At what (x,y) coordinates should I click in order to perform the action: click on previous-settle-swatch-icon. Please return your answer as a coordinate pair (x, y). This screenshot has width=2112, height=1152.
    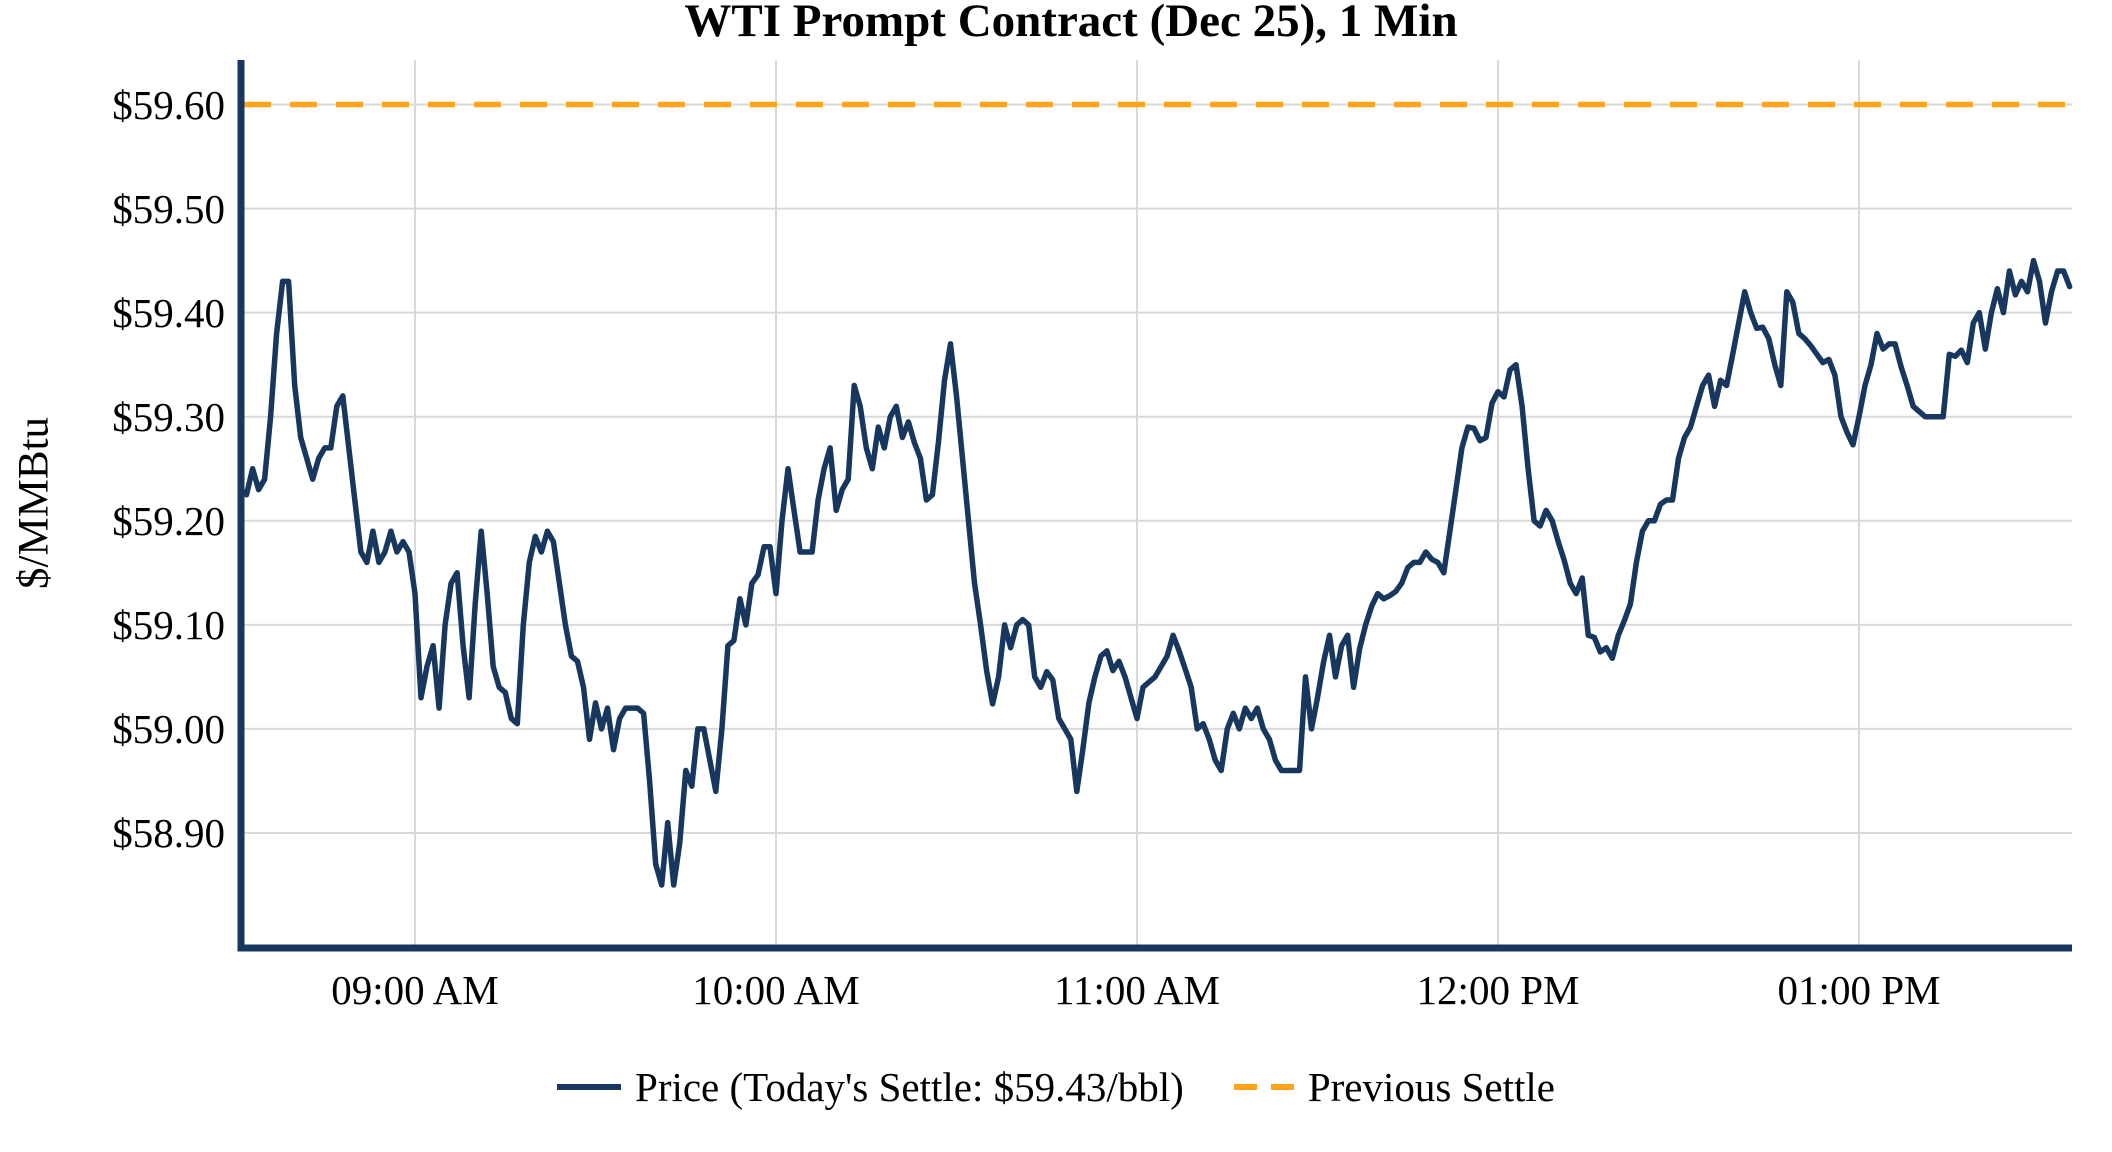
    Looking at the image, I should click on (1263, 1087).